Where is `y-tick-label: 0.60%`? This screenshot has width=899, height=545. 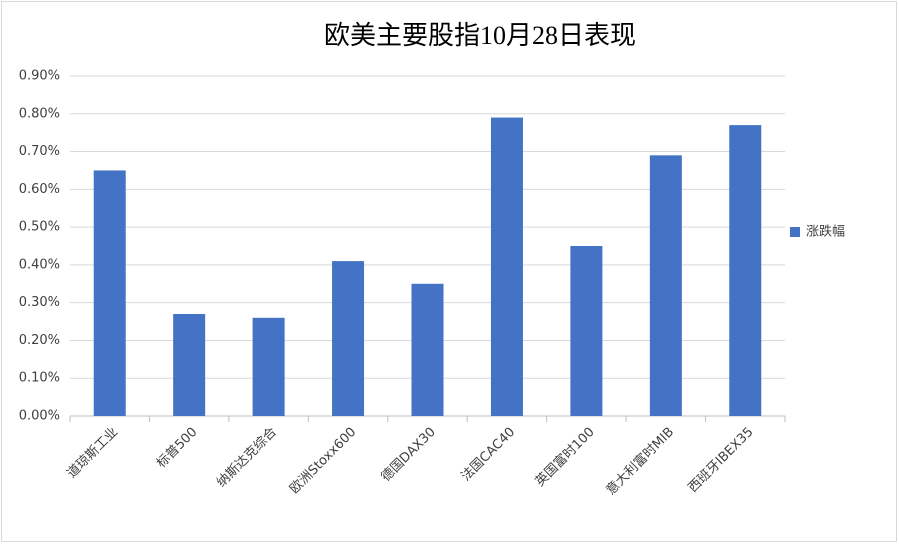
y-tick-label: 0.60% is located at coordinates (39, 189).